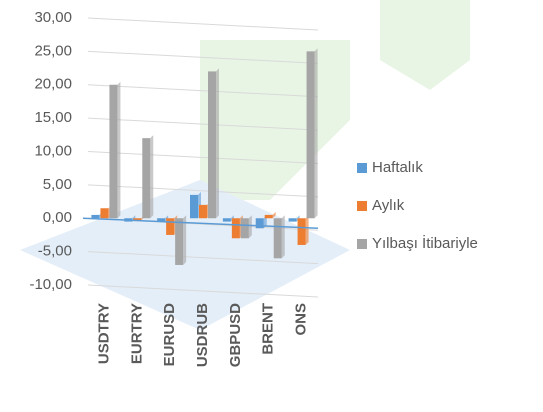 Image resolution: width=543 pixels, height=412 pixels. What do you see at coordinates (388, 205) in the screenshot?
I see `legend-label: Aylık` at bounding box center [388, 205].